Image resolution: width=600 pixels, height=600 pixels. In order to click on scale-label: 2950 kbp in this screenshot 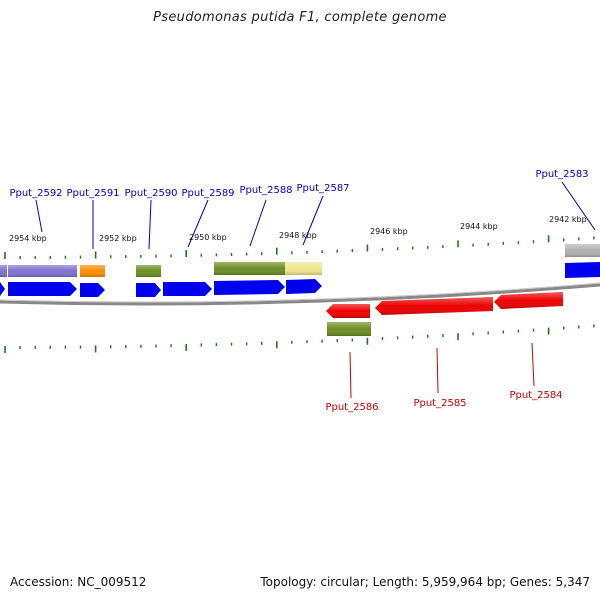, I will do `click(208, 237)`.